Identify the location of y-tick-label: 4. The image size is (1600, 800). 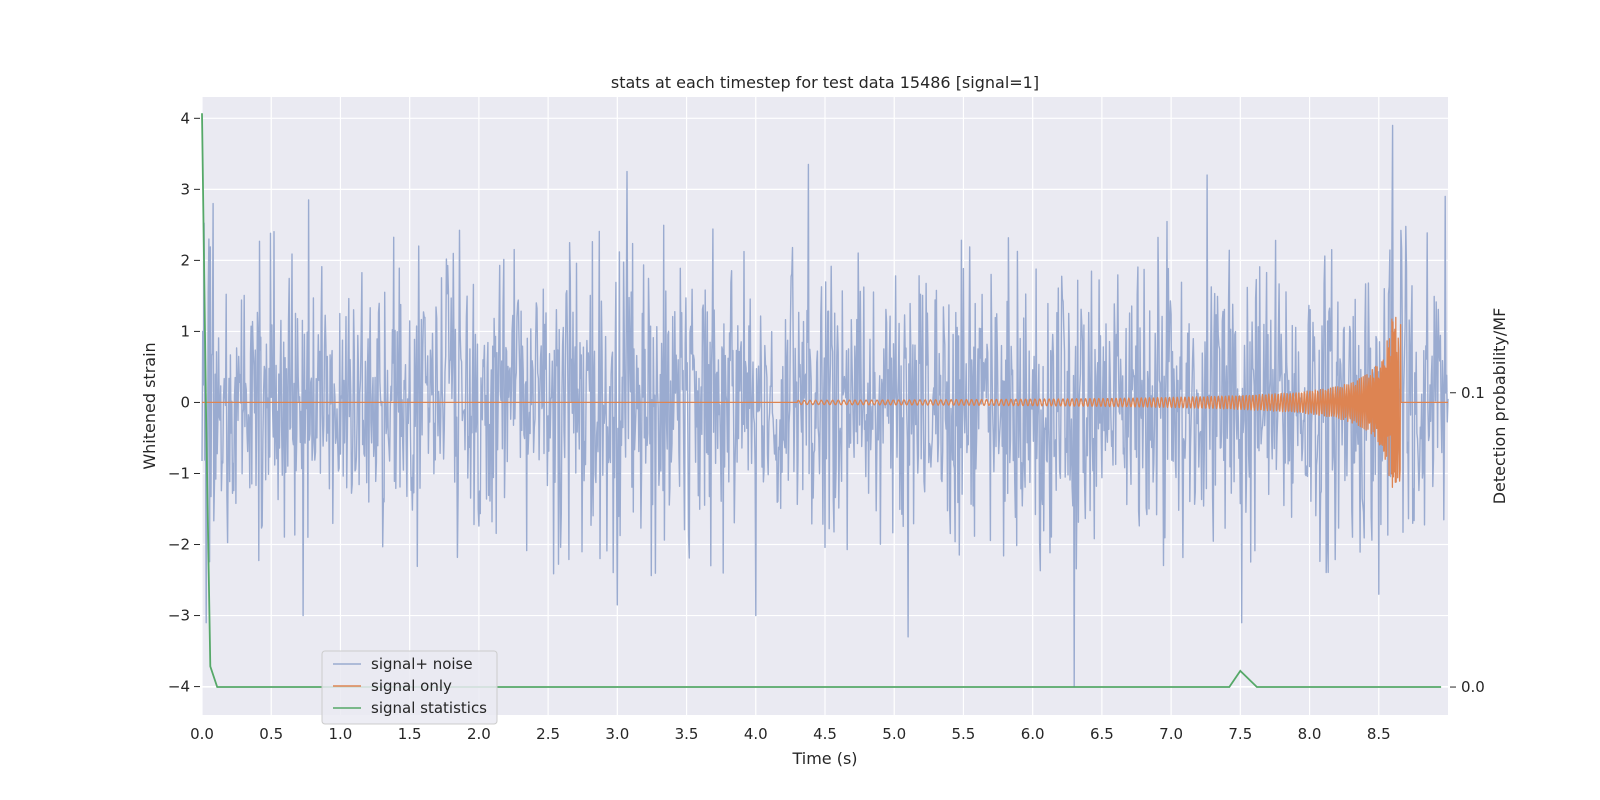
(185, 118).